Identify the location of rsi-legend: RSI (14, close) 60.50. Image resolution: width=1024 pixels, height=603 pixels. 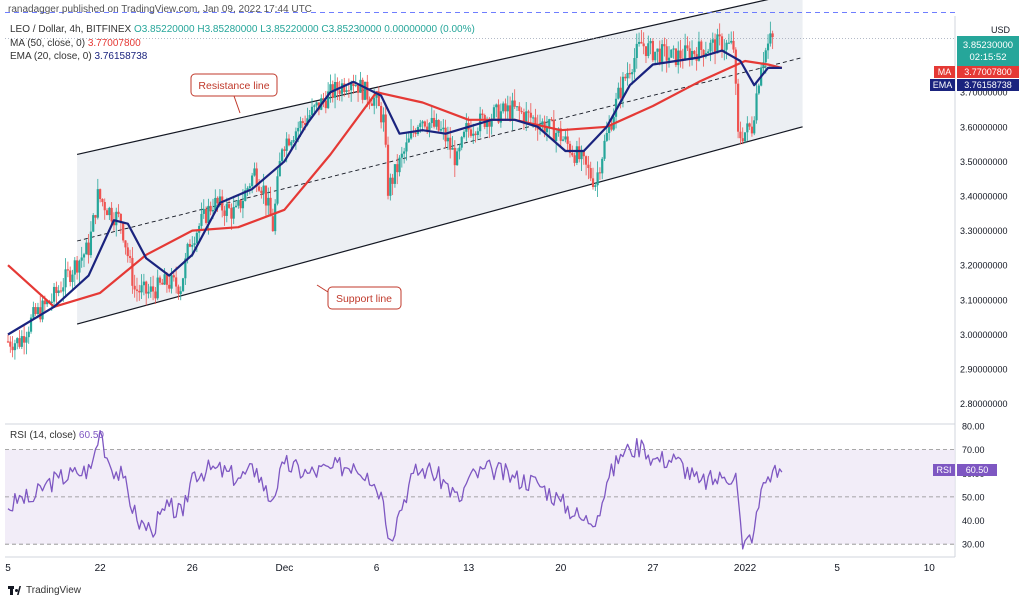
(57, 435).